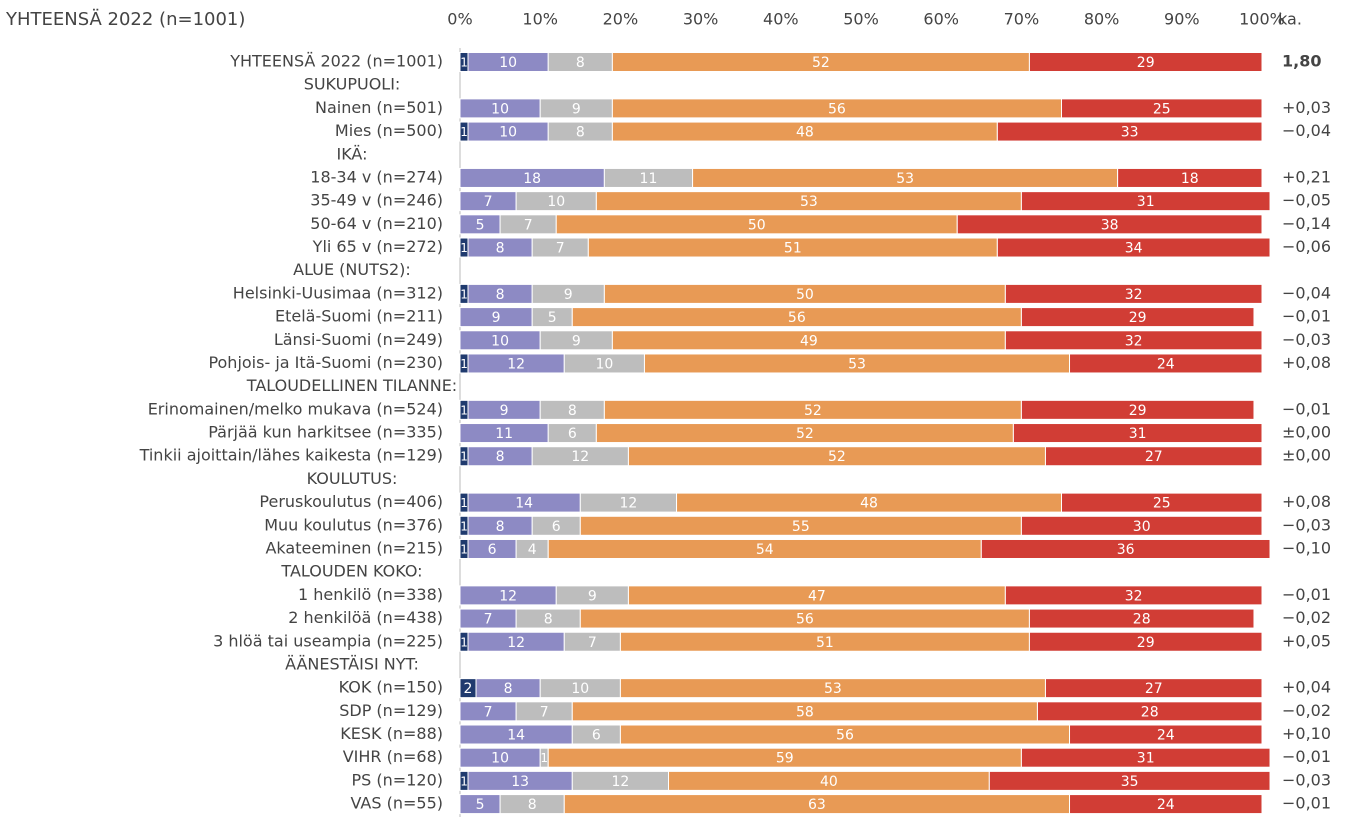 The image size is (1366, 817). I want to click on category-label: 3 hlöä tai useampia (n=225), so click(328, 640).